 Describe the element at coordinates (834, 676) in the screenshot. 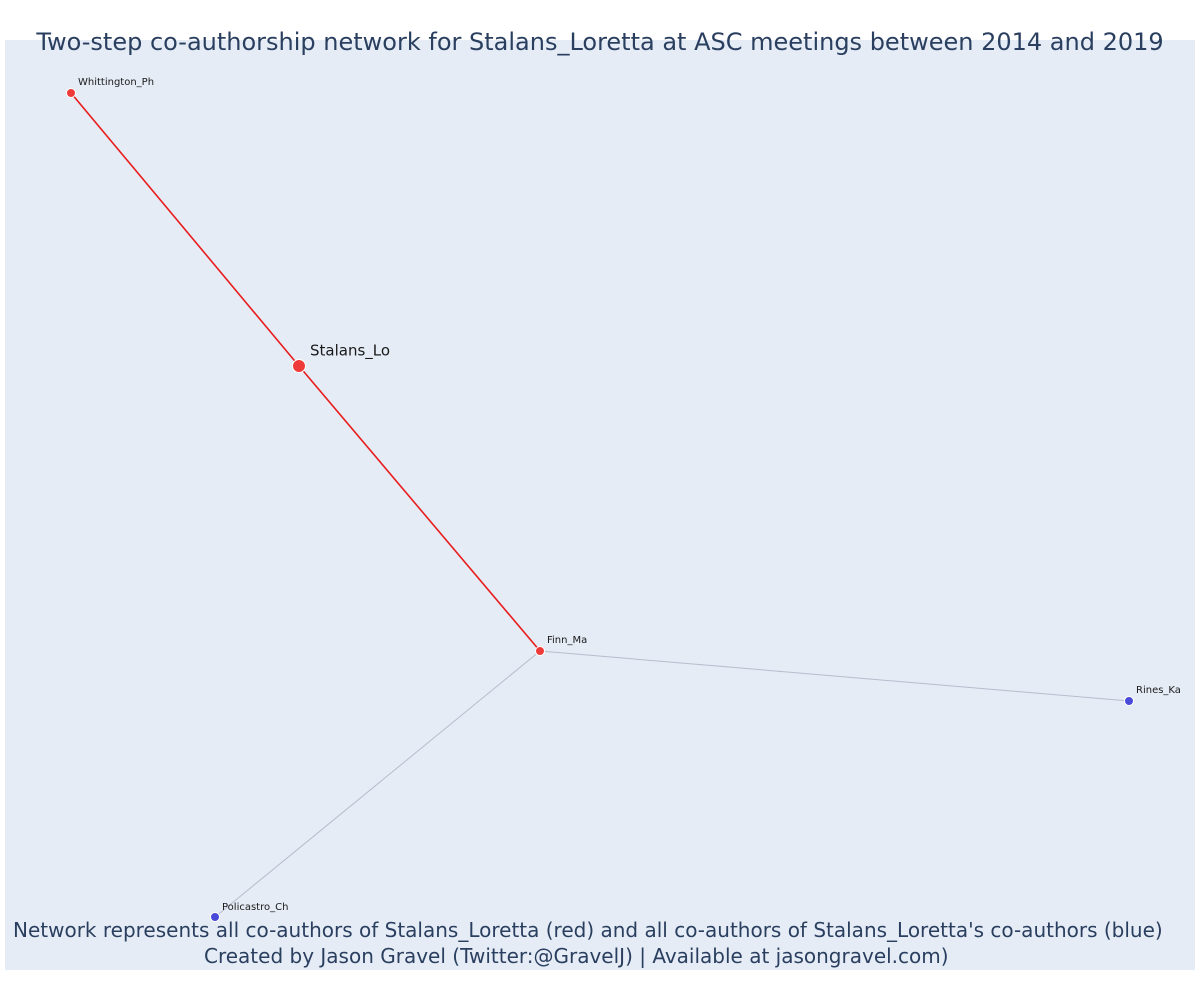

I see `edge-finn-ma-rines-ka` at that location.